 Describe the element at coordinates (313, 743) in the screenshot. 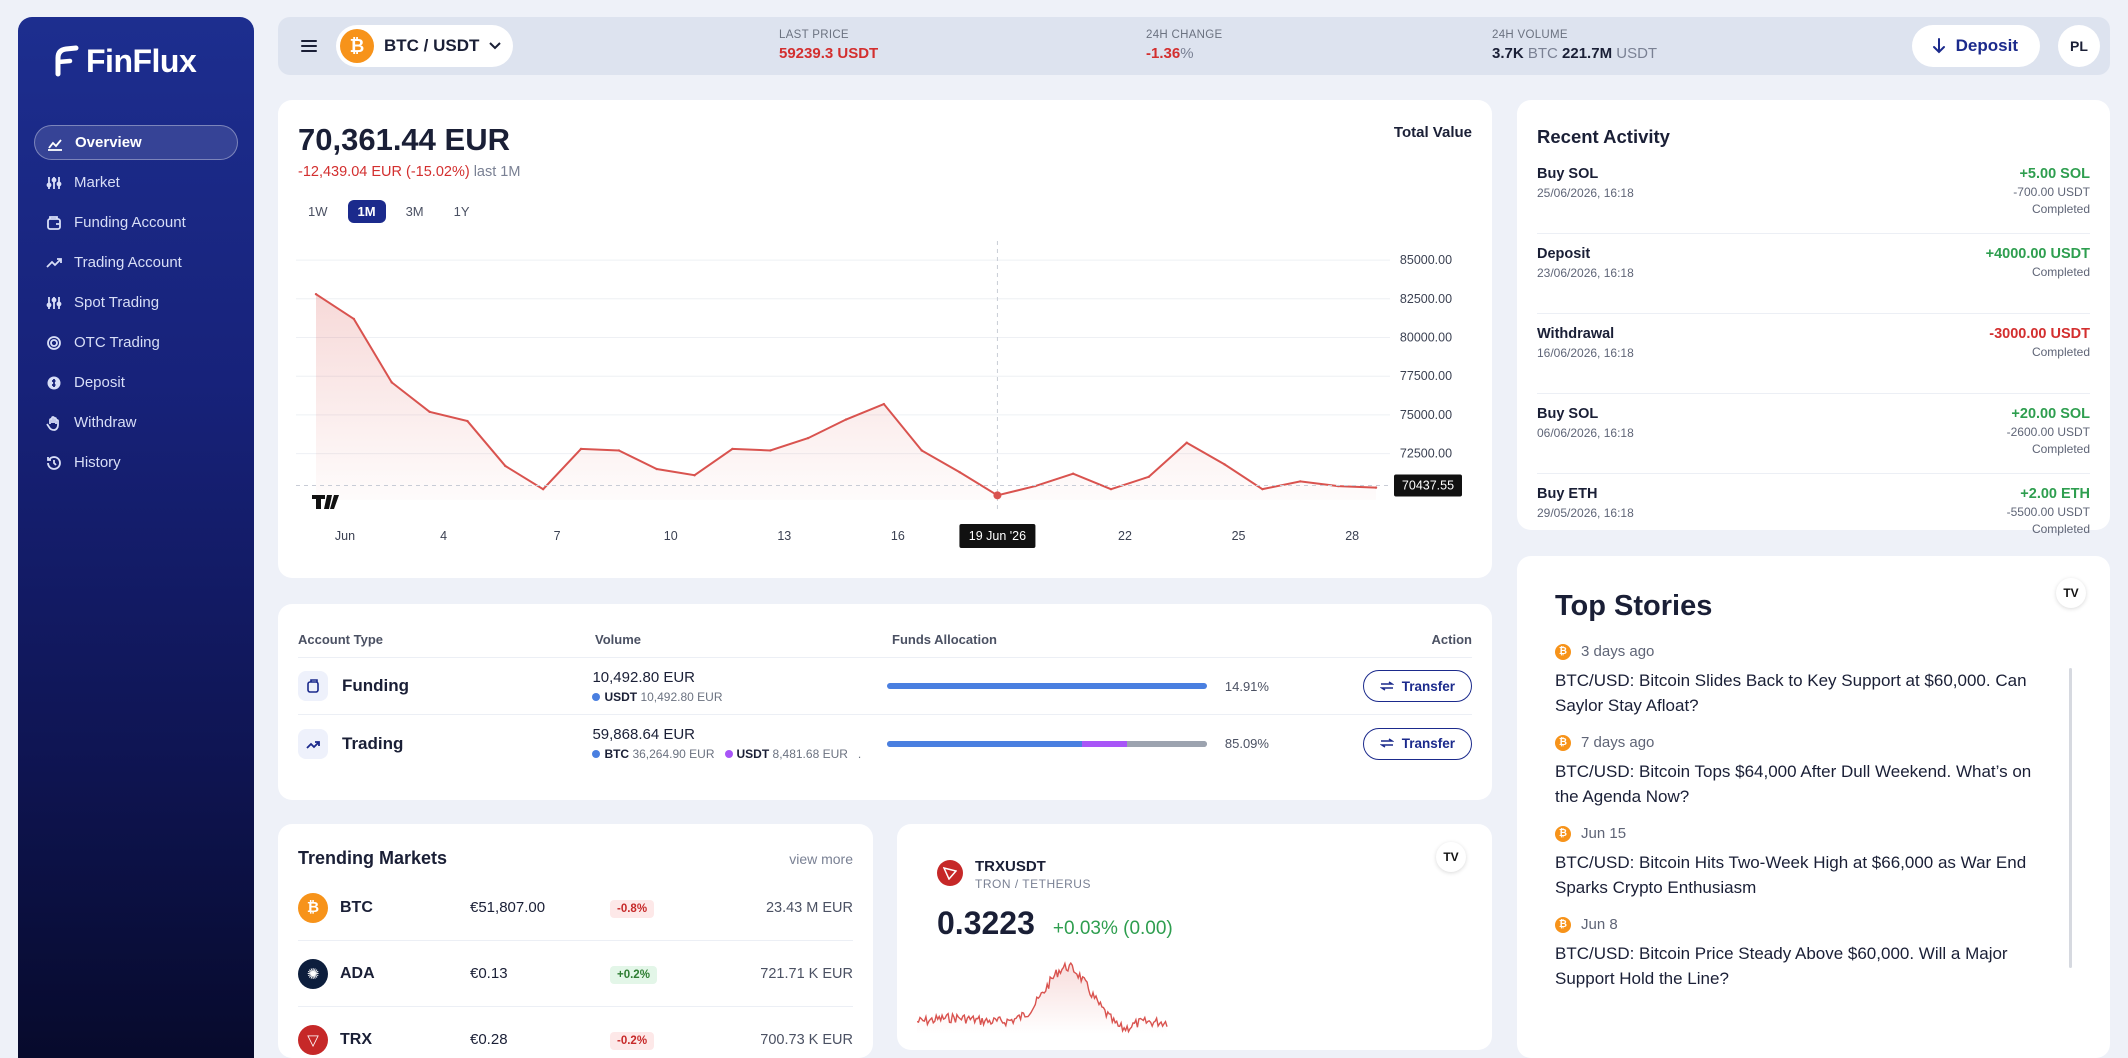

I see `trend-icon` at that location.